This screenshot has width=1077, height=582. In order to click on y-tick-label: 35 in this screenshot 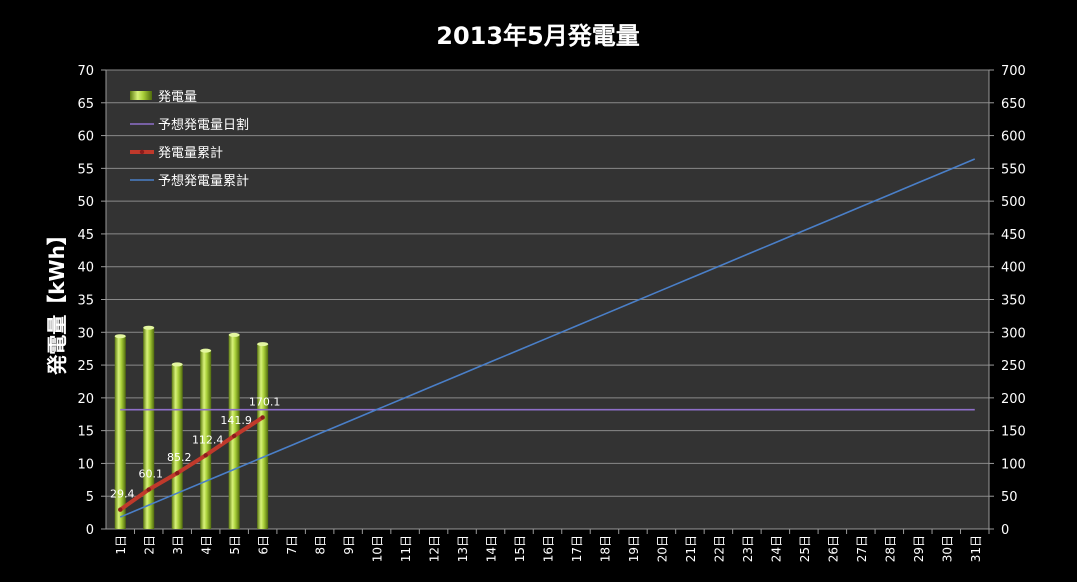, I will do `click(85, 301)`.